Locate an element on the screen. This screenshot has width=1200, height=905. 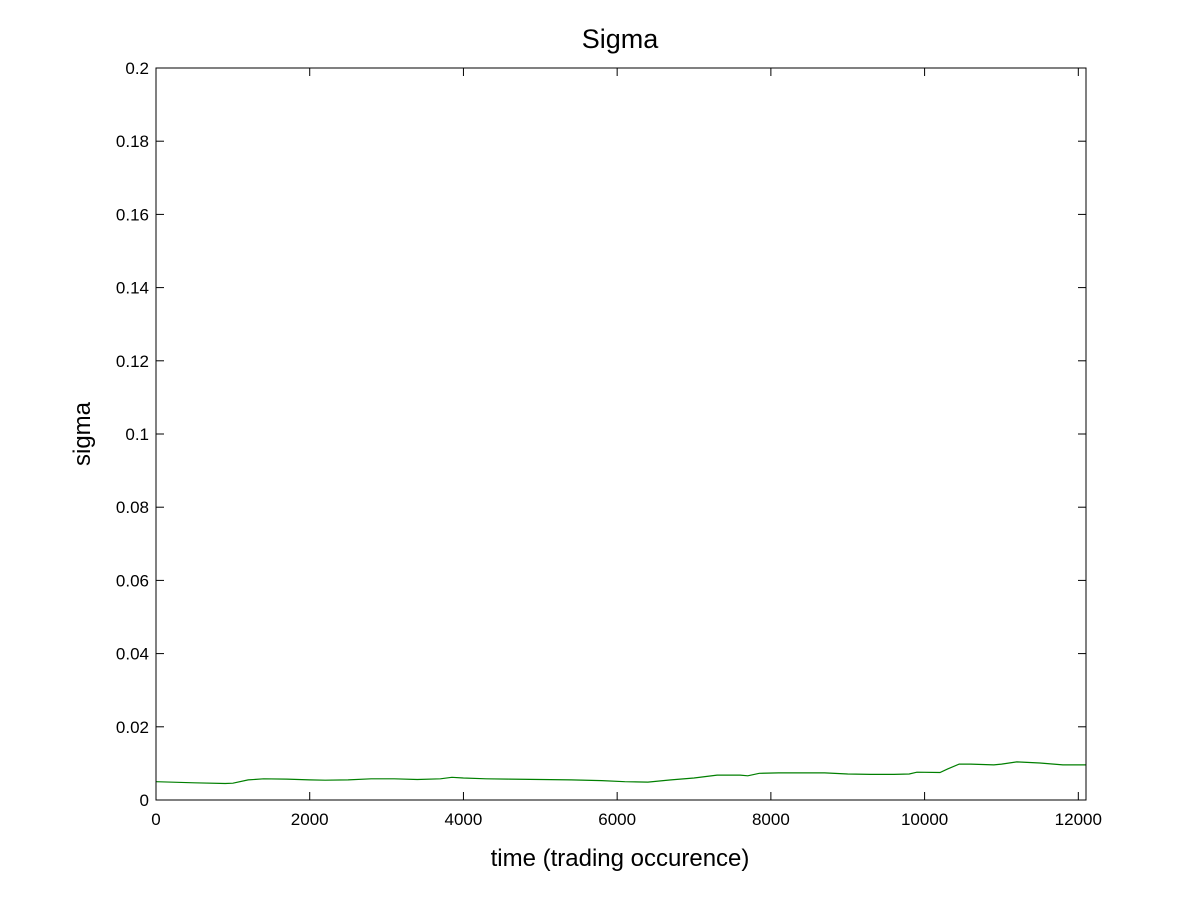
y-tick-label: 0.12 is located at coordinates (132, 361).